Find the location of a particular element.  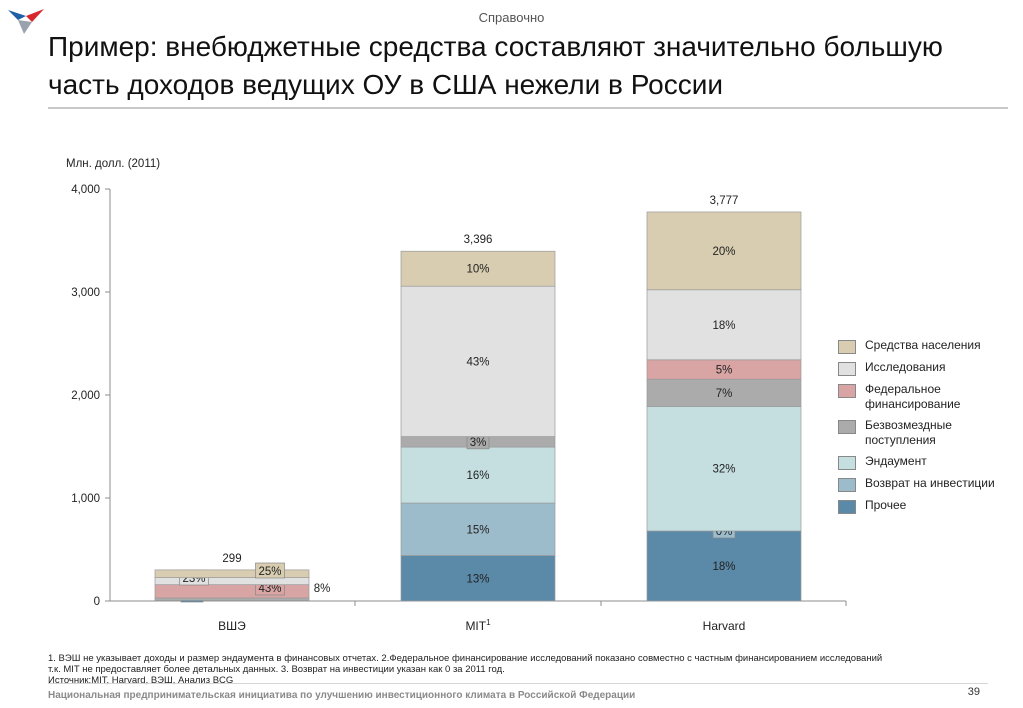

legend-label: Эндаумент is located at coordinates (896, 461).